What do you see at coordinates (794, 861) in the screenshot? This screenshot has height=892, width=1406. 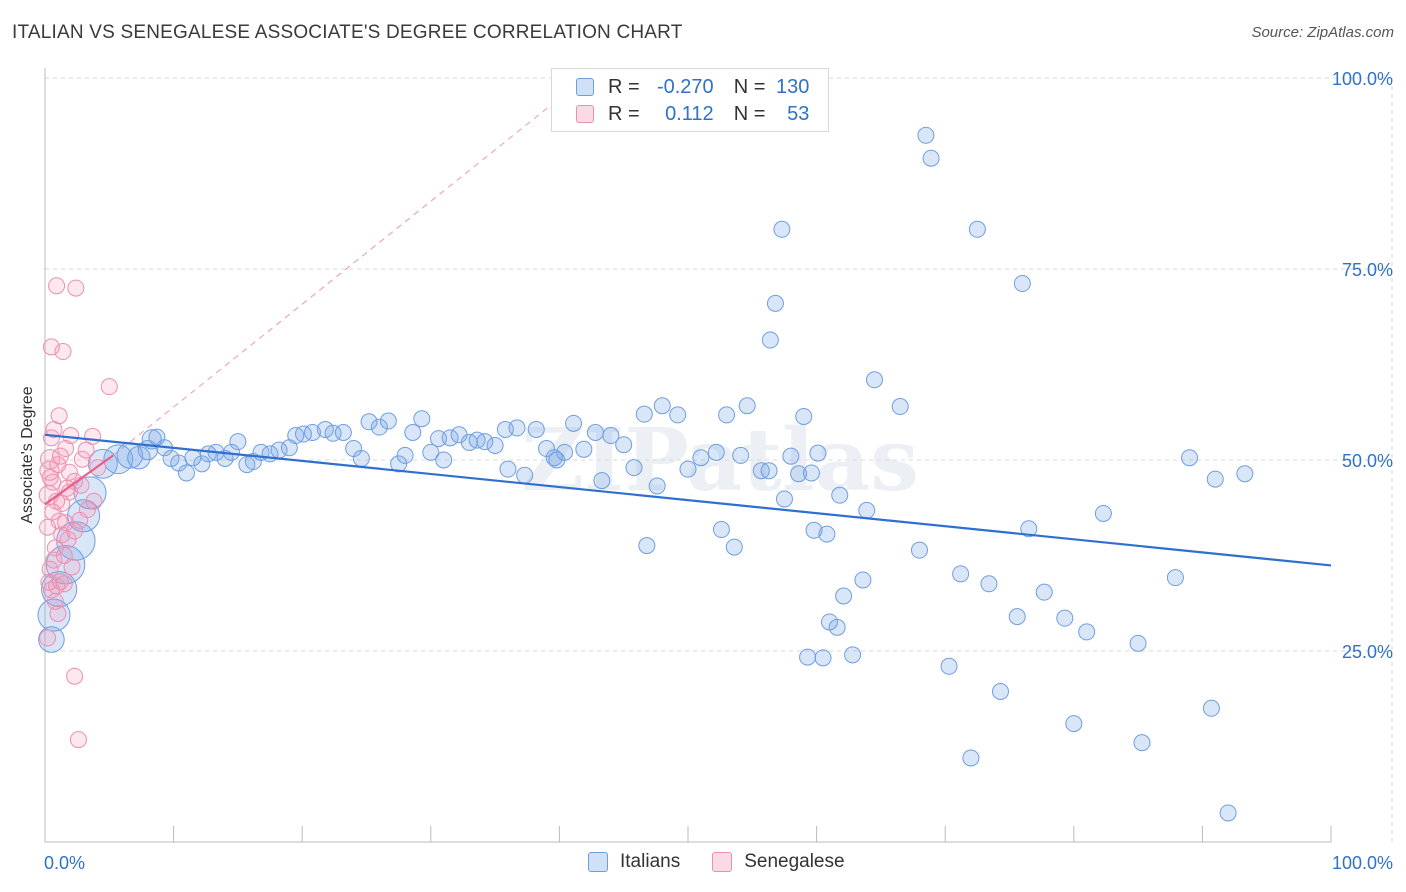 I see `legend-label-senegalese: Senegalese` at bounding box center [794, 861].